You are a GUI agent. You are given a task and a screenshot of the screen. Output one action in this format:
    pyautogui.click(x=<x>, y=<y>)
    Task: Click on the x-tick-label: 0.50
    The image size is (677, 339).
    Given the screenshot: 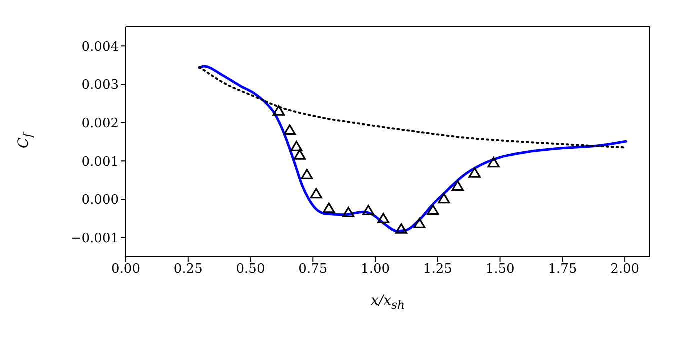 What is the action you would take?
    pyautogui.click(x=251, y=270)
    